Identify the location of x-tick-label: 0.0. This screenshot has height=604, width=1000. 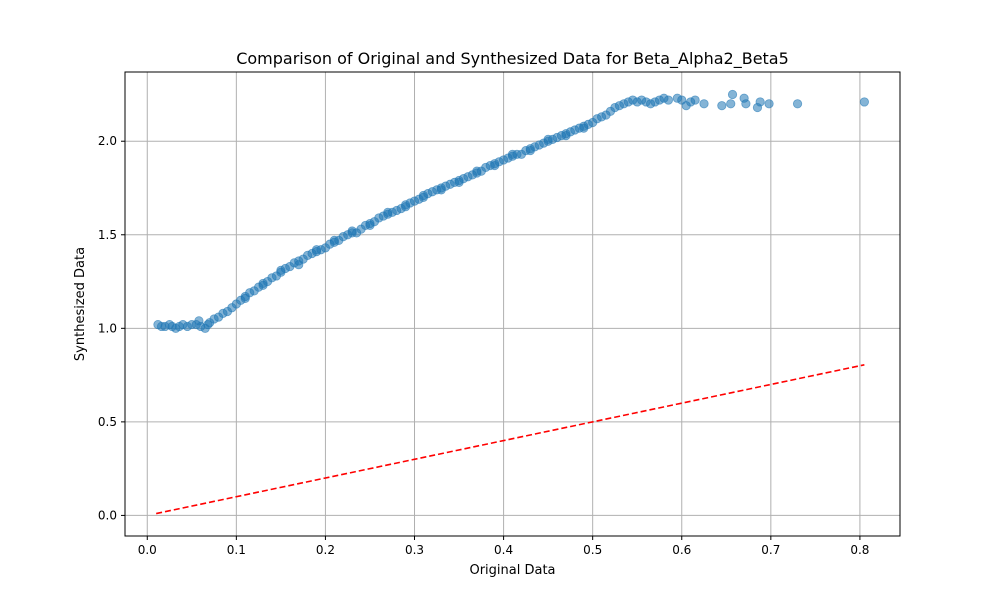
(147, 550).